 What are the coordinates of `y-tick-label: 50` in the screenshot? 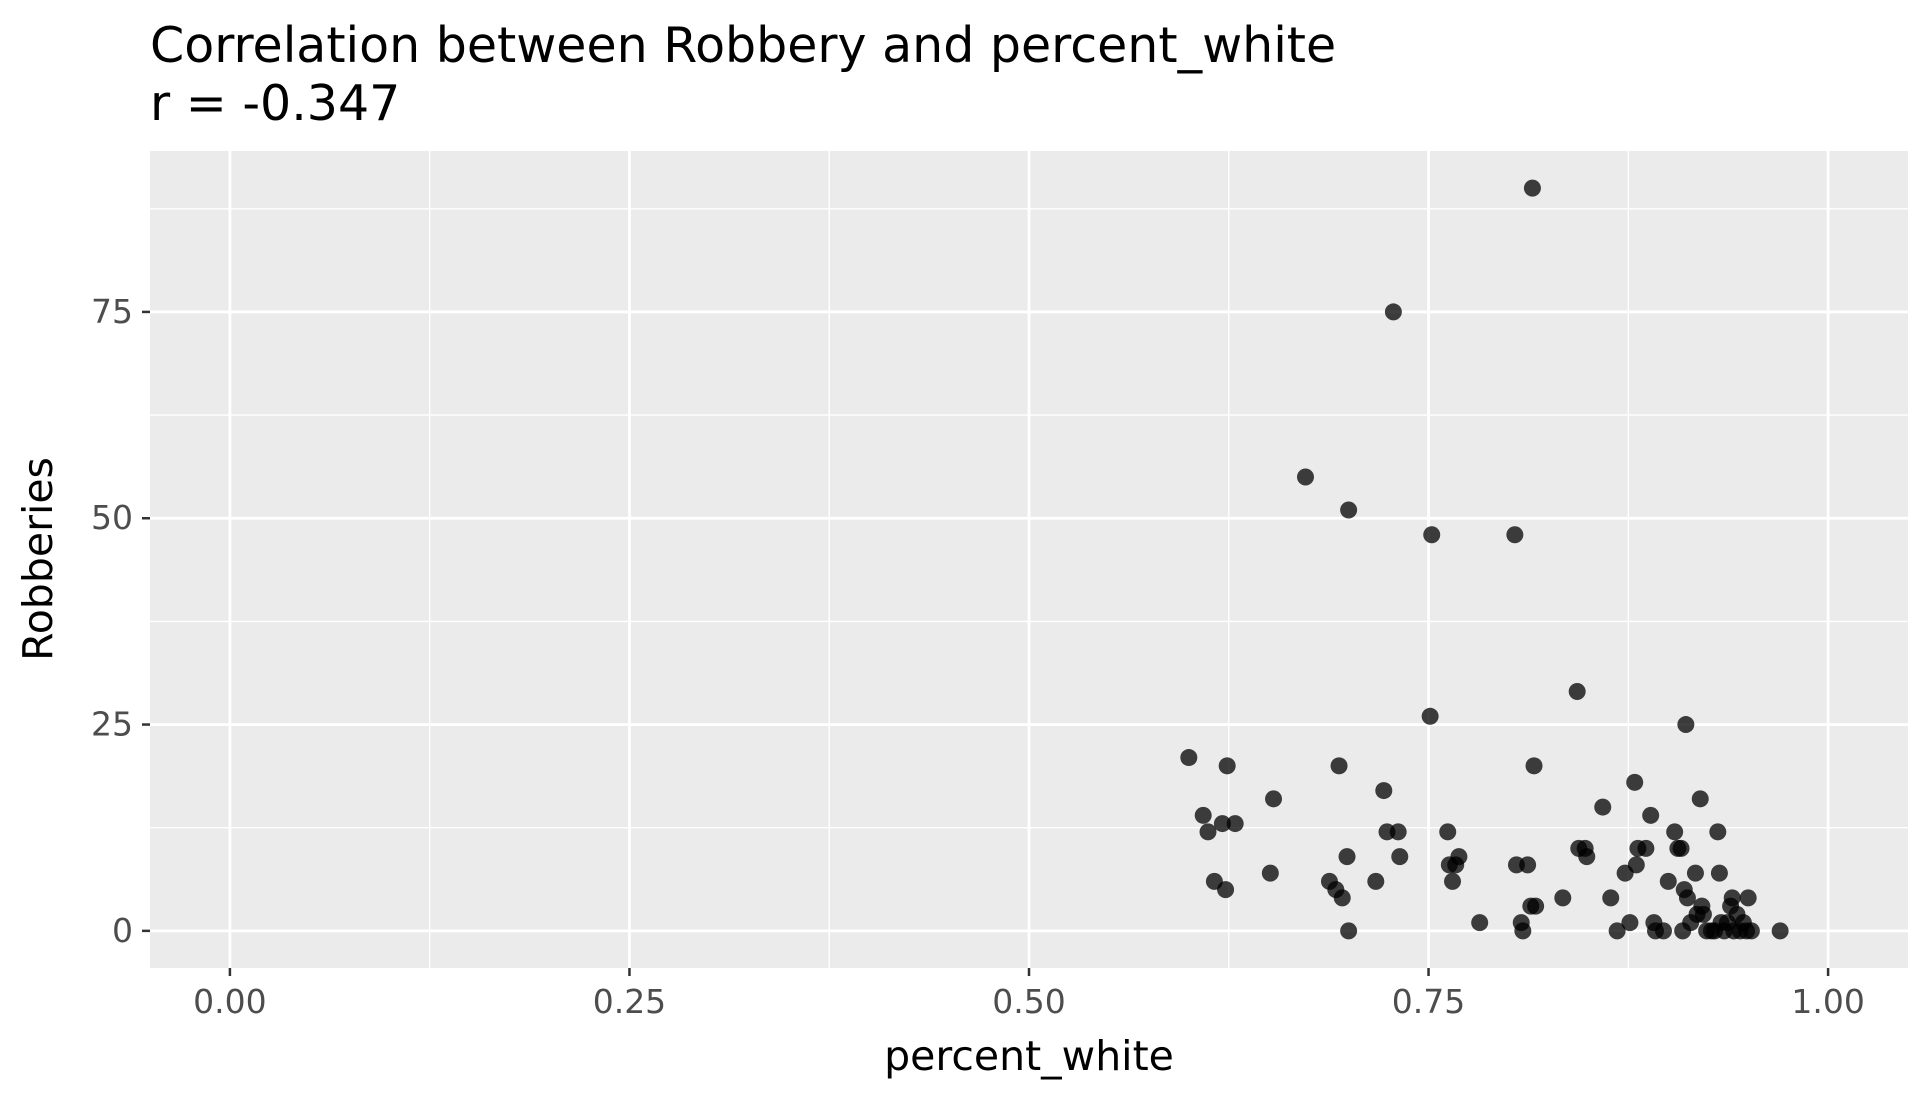 It's located at (112, 517).